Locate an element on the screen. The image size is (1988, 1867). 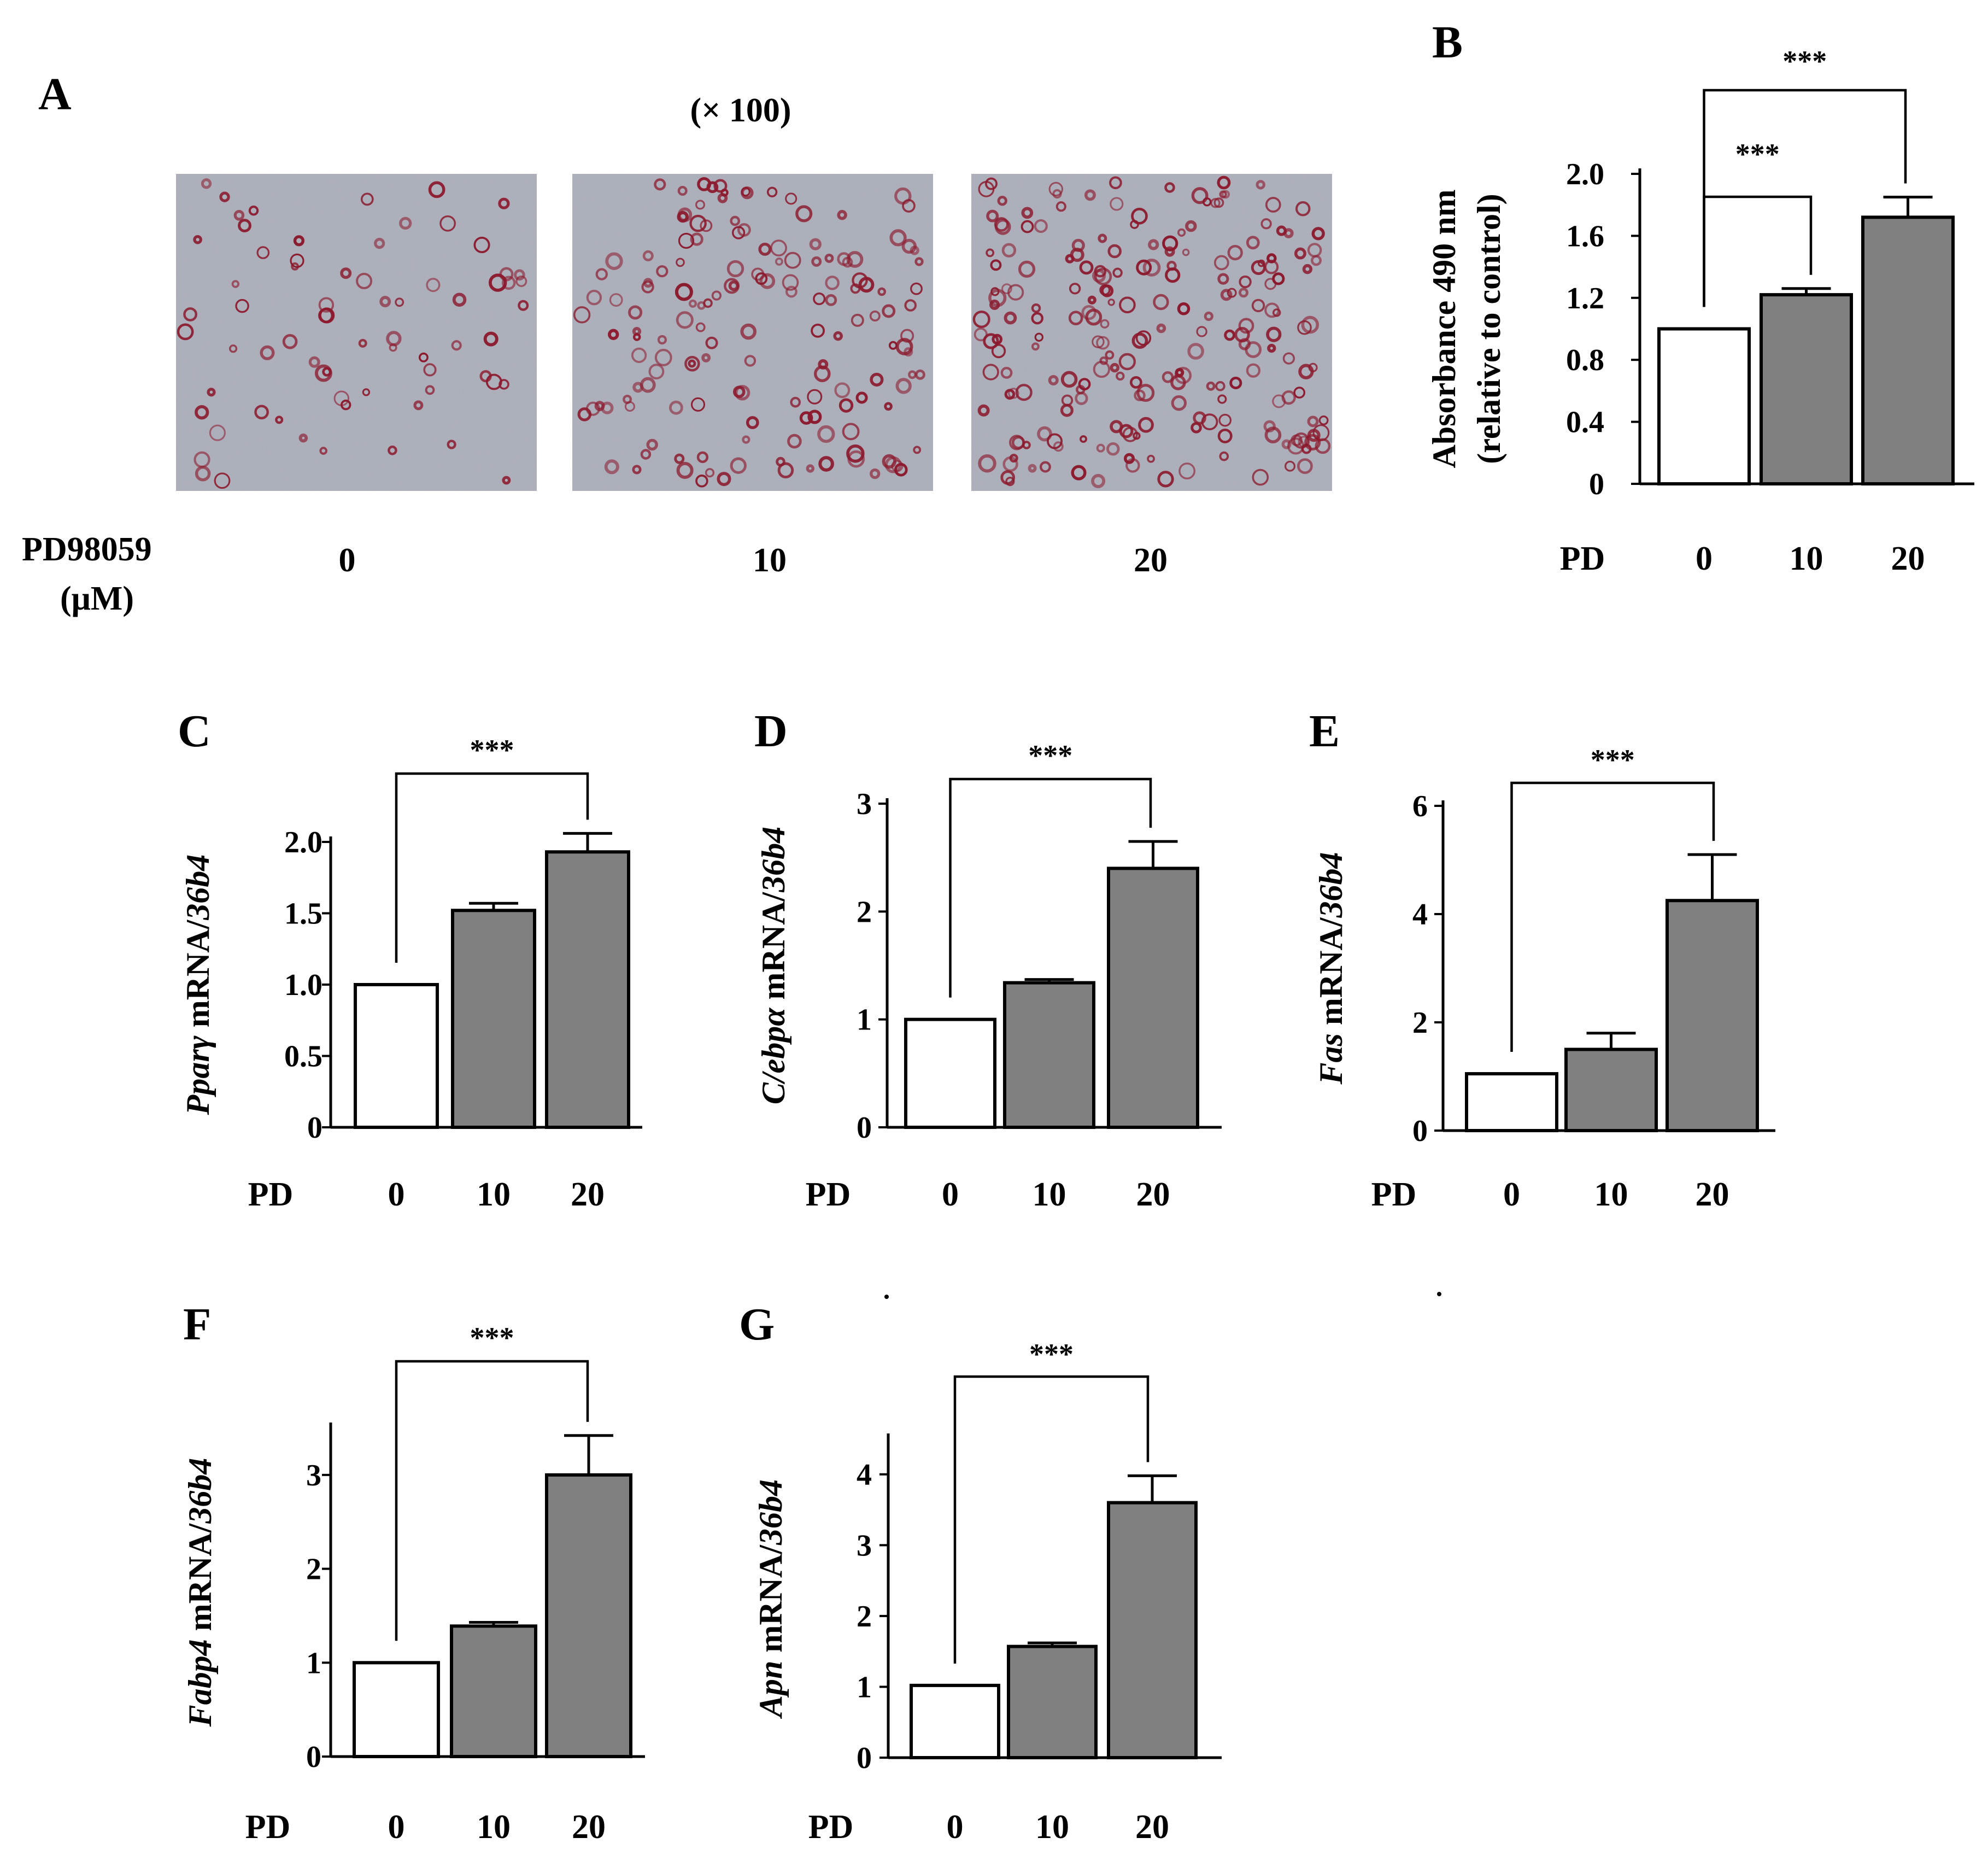
panel-b-bar is located at coordinates (1806, 389).